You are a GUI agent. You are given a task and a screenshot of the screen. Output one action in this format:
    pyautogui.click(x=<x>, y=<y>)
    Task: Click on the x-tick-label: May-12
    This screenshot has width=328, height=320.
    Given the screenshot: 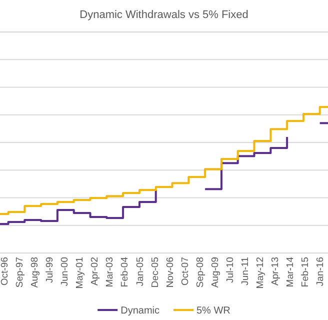 What is the action you would take?
    pyautogui.click(x=260, y=273)
    